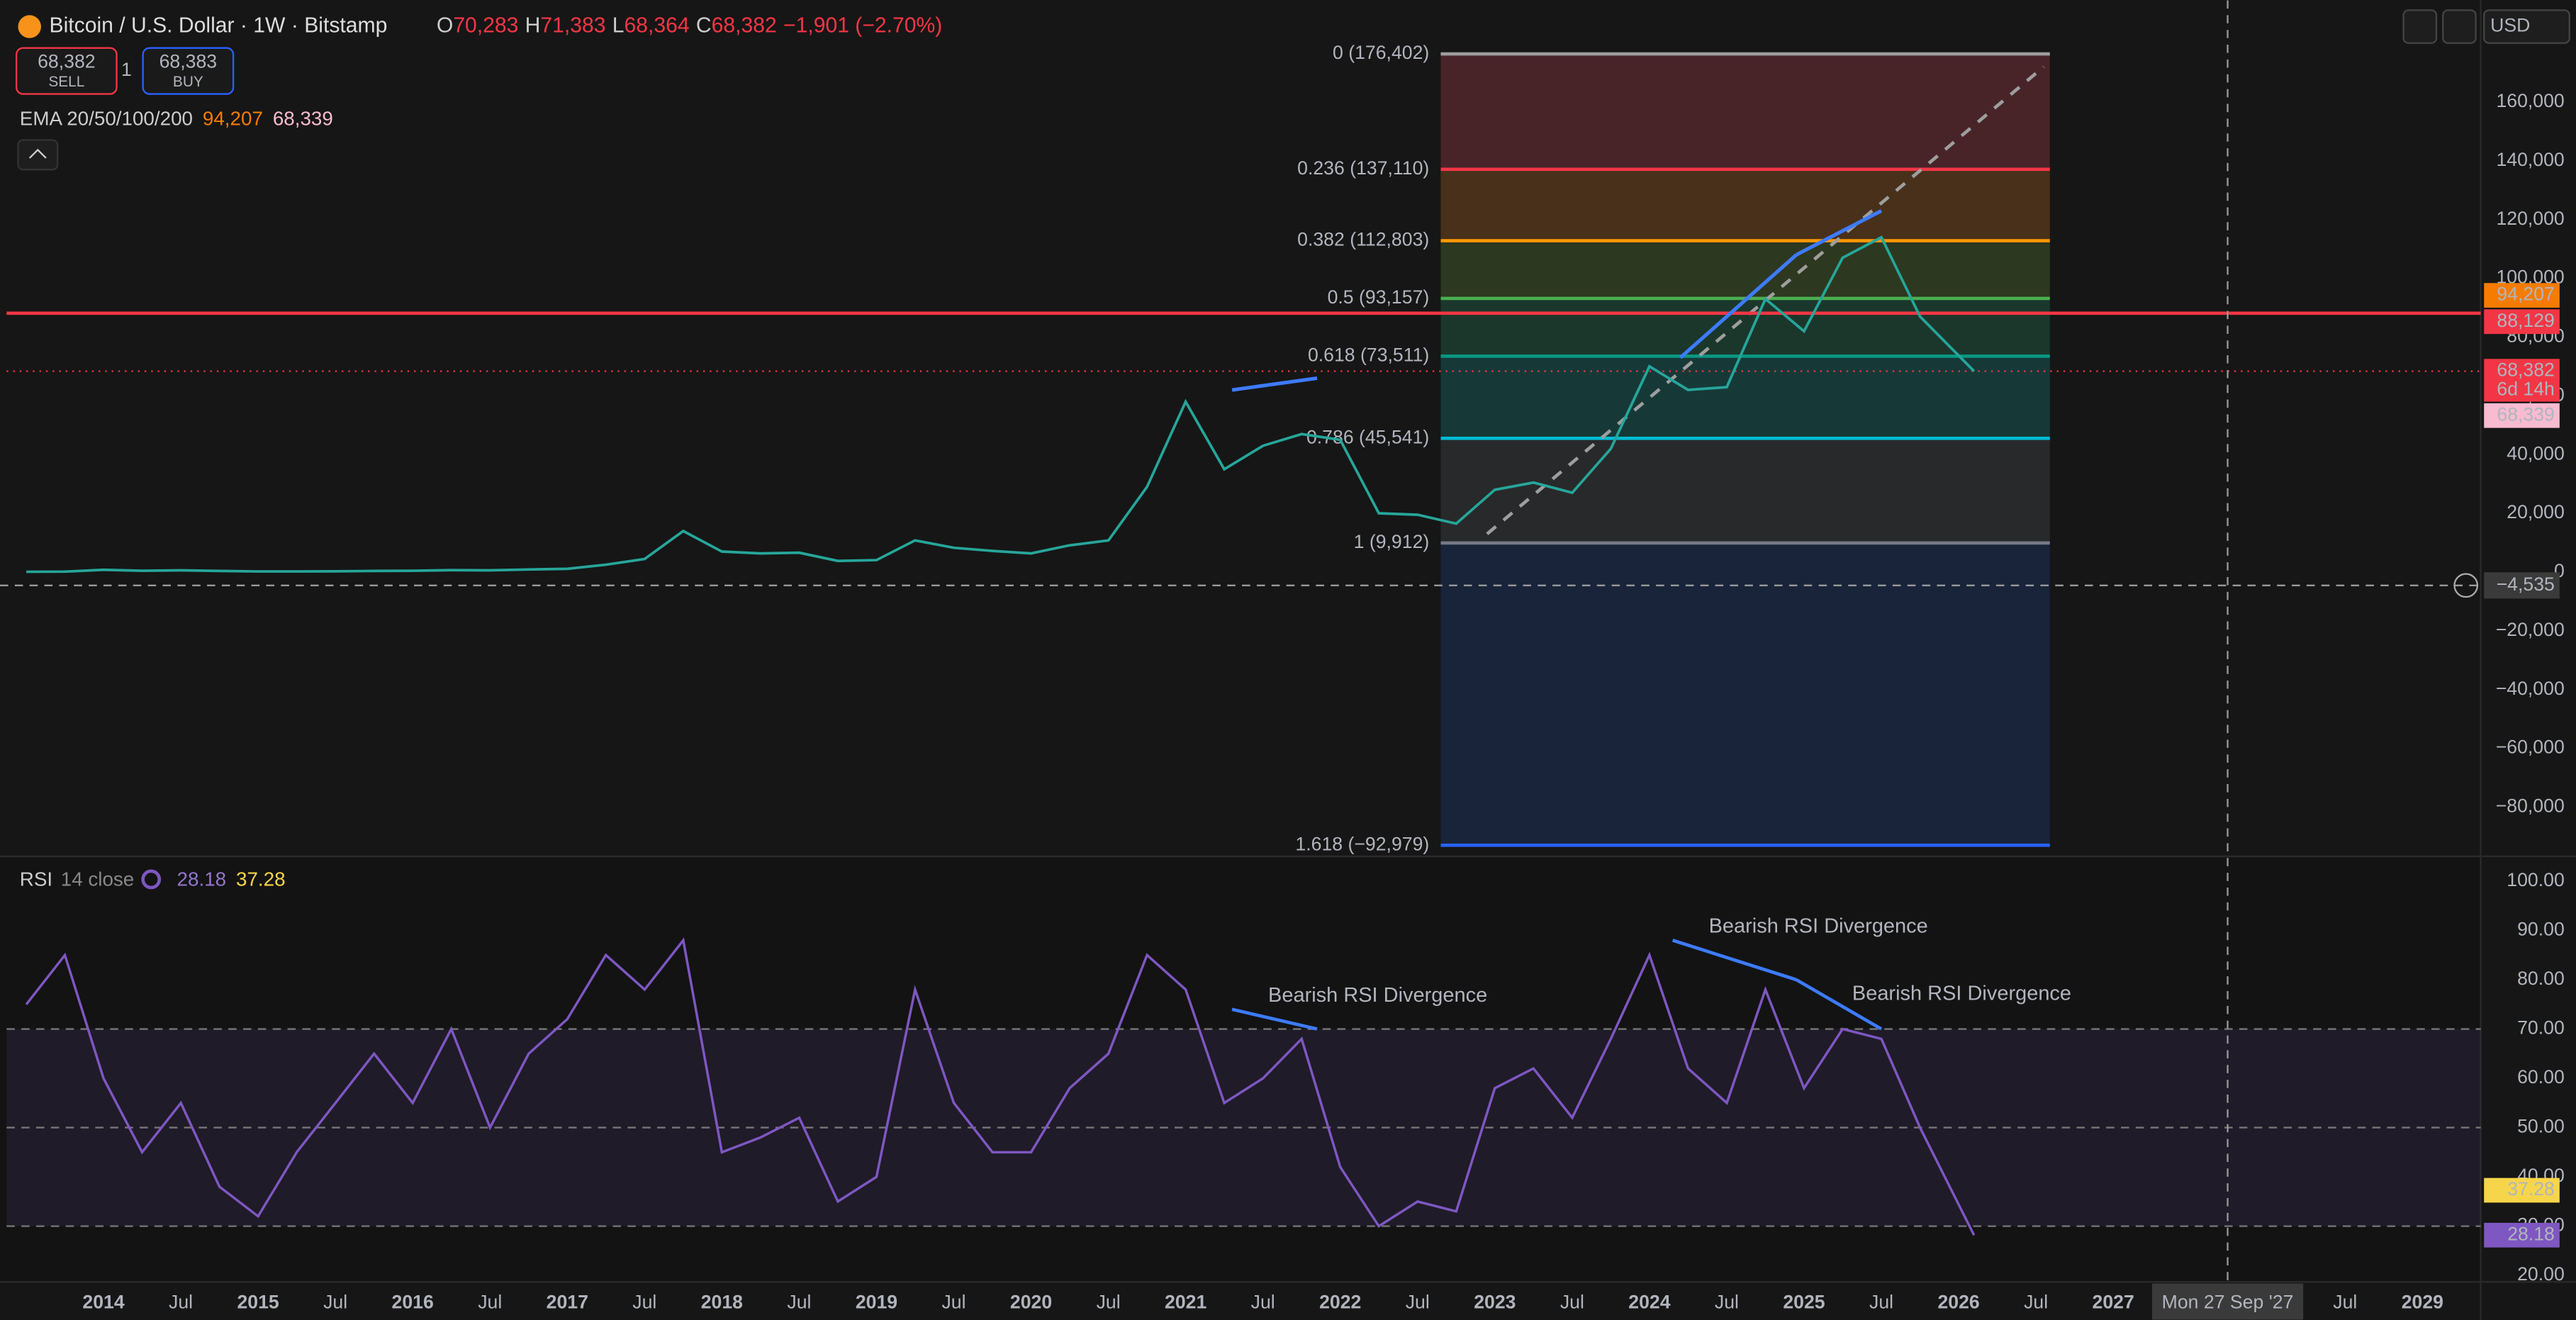  I want to click on fib-label: 0.5 (93,157), so click(1379, 297).